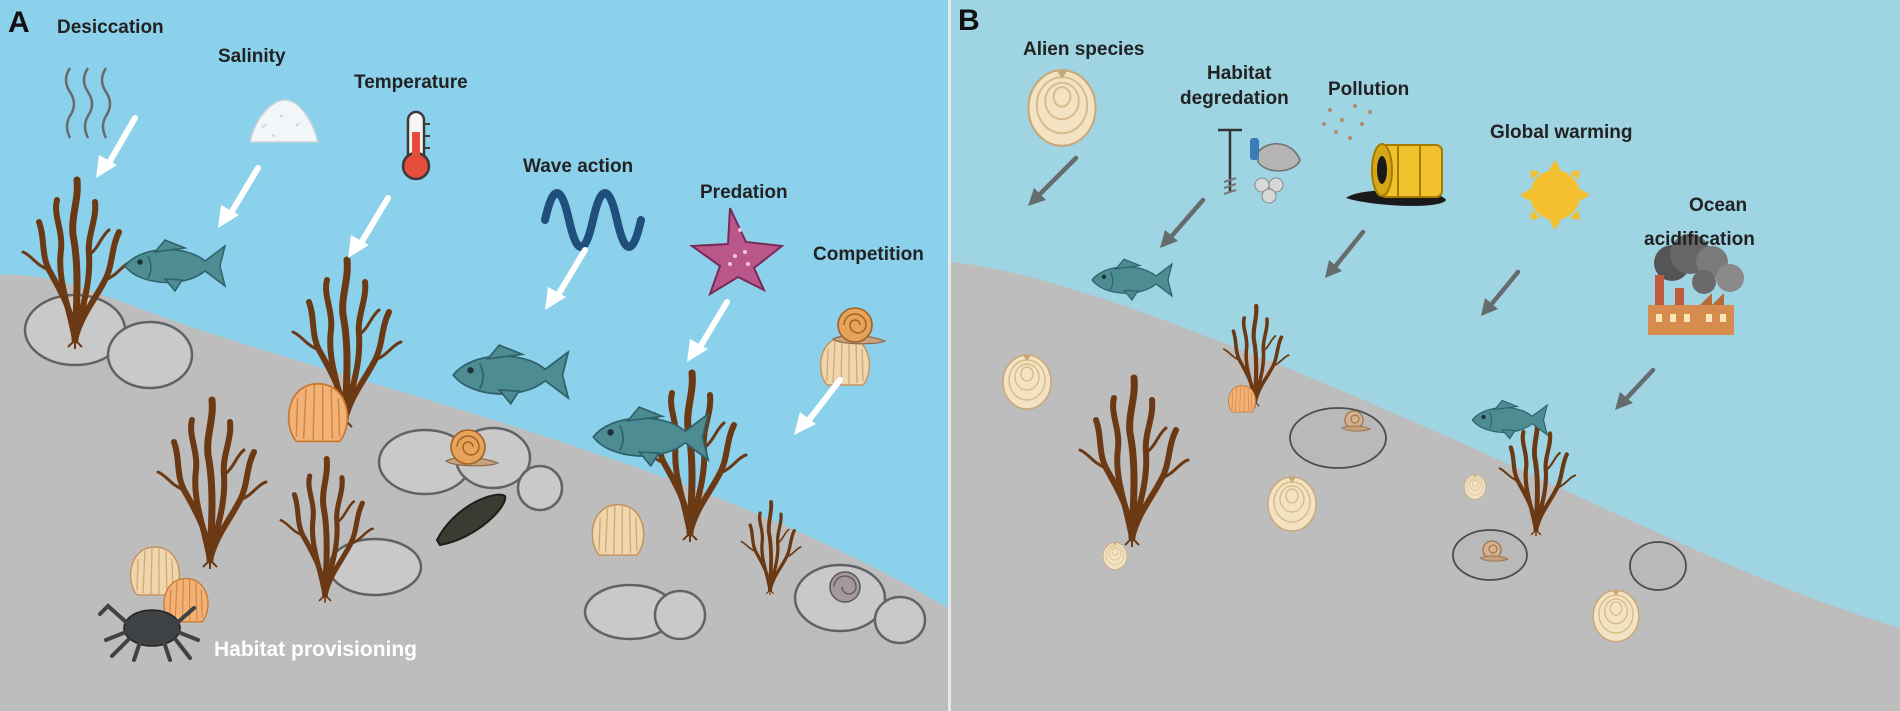 The width and height of the screenshot is (1900, 711). Describe the element at coordinates (1083, 49) in the screenshot. I see `stressor-label-alien-species: Alien species` at that location.